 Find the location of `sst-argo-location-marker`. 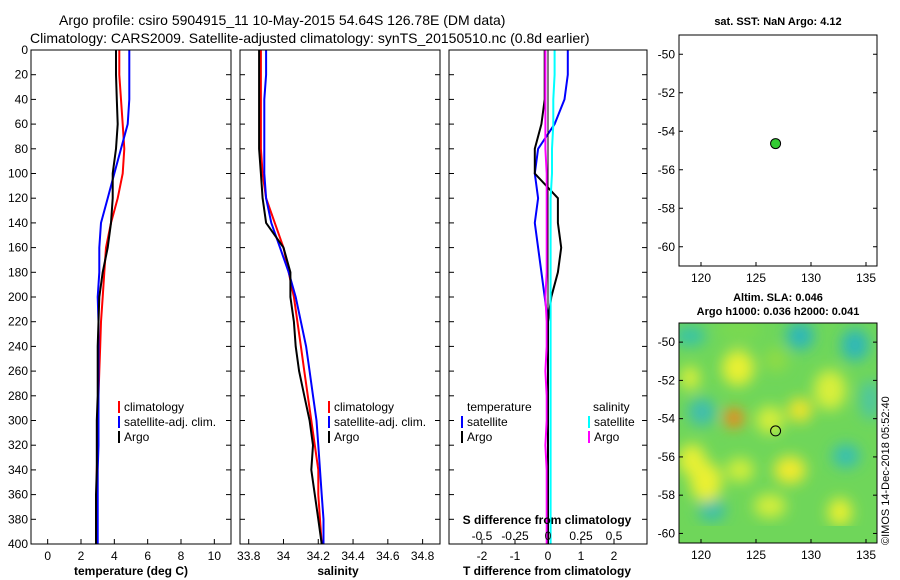

sst-argo-location-marker is located at coordinates (776, 144).